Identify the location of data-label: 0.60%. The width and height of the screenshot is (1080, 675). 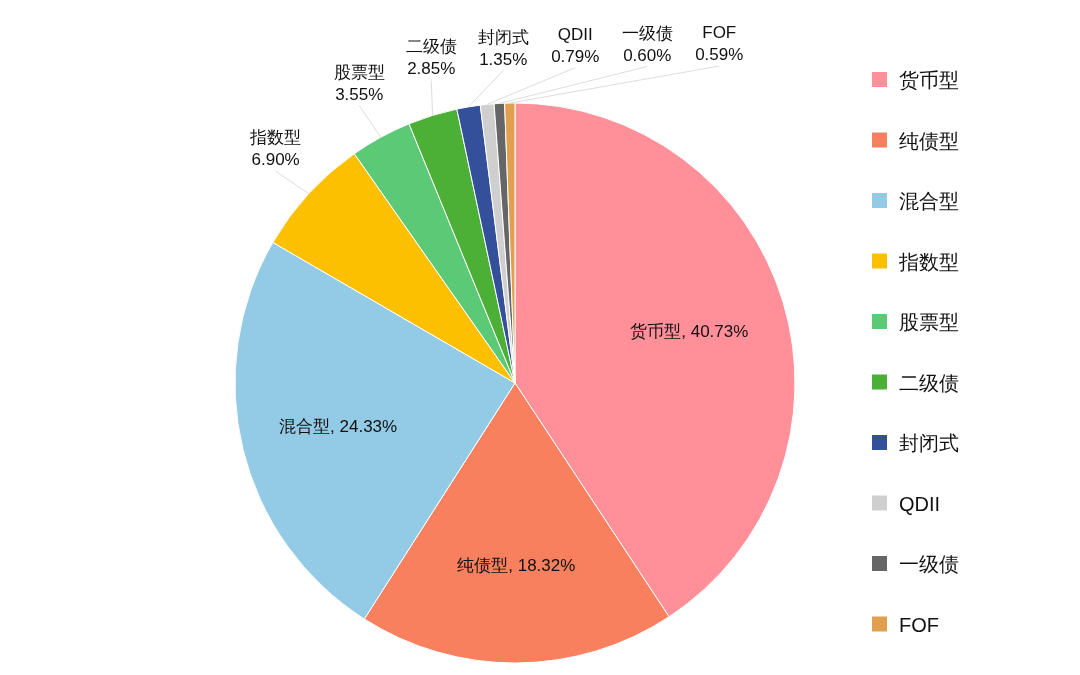
(647, 55).